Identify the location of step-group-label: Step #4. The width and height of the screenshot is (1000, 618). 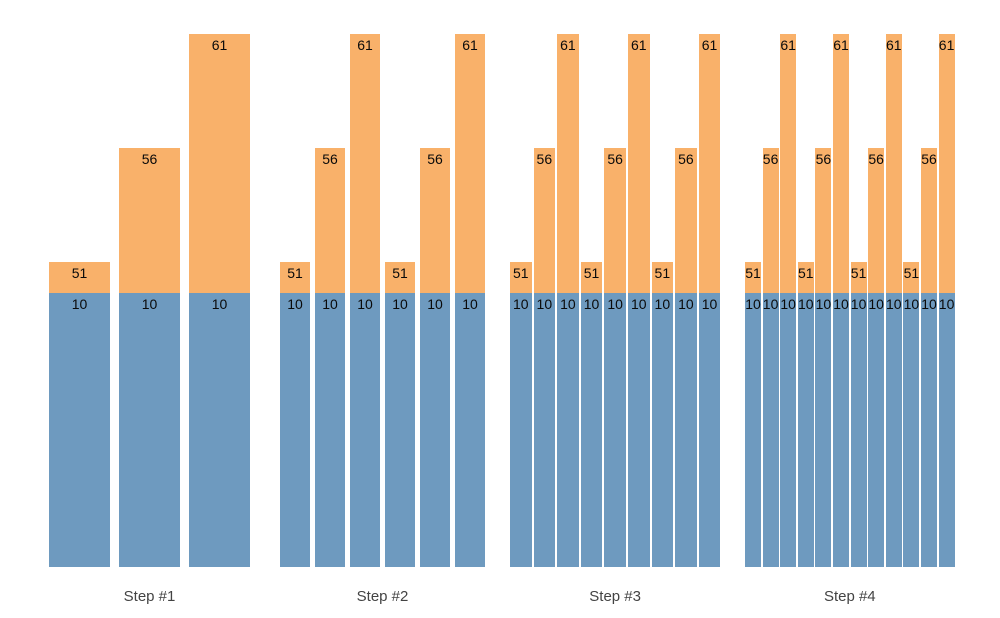
(849, 596).